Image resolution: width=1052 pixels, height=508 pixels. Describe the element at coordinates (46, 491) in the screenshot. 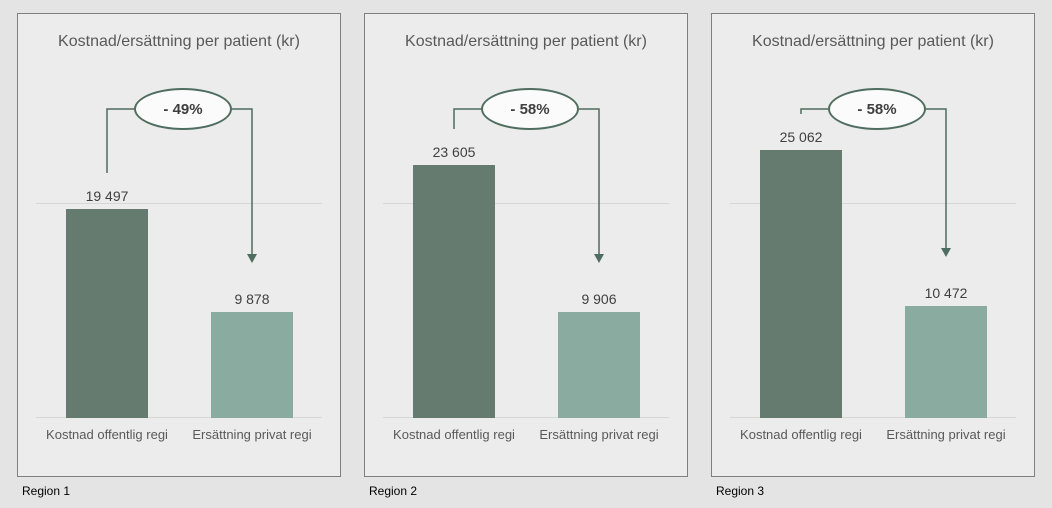

I see `region-label: Region 1` at that location.